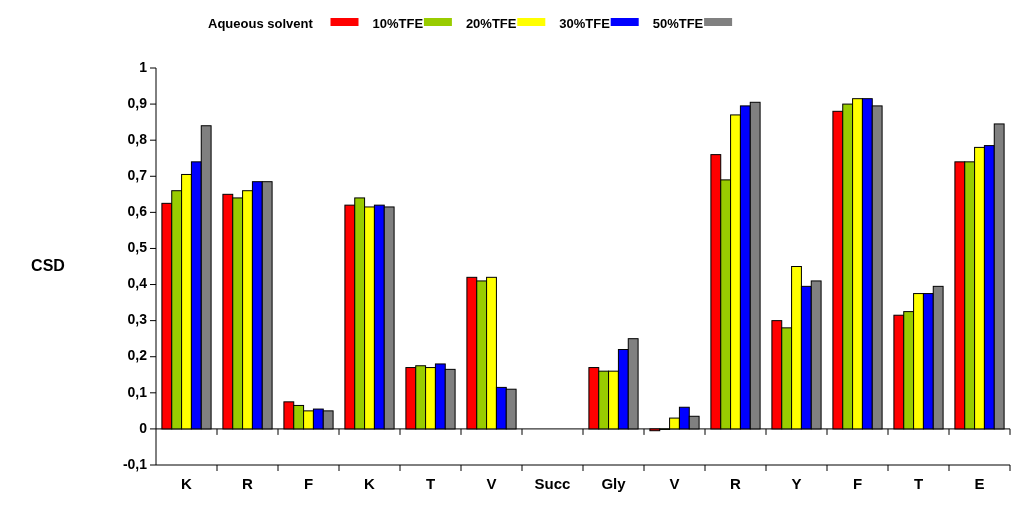 Image resolution: width=1024 pixels, height=513 pixels. Describe the element at coordinates (137, 247) in the screenshot. I see `y-tick-label: 0,5` at that location.